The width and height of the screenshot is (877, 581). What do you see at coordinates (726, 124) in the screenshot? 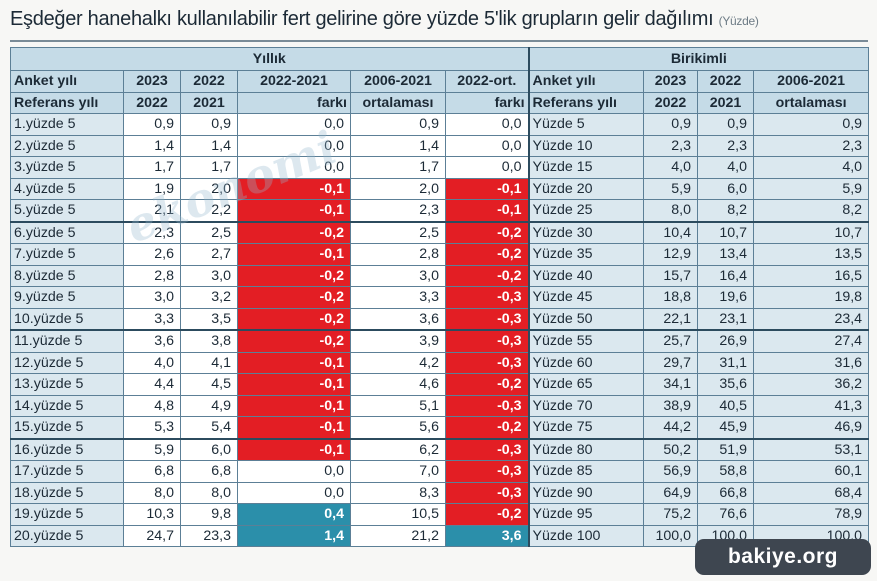
I see `cumulative-2022: 0,9` at bounding box center [726, 124].